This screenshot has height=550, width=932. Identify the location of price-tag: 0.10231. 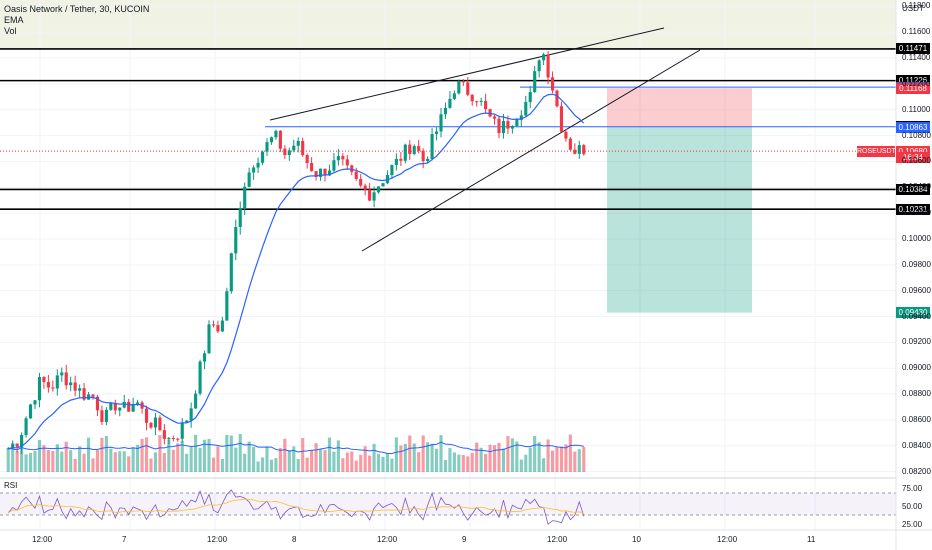
(913, 209).